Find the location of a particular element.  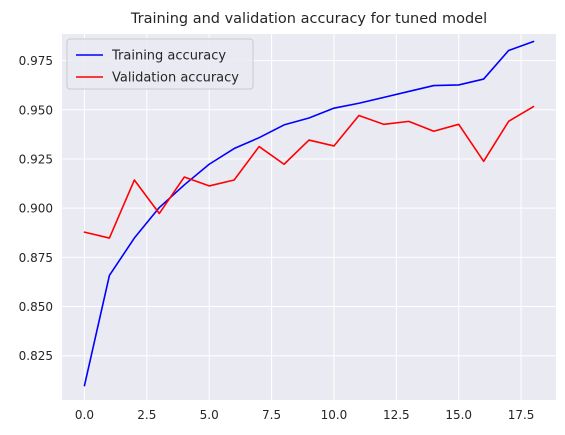

legend-entries: Training accuracy Validation accuracy is located at coordinates (157, 67).